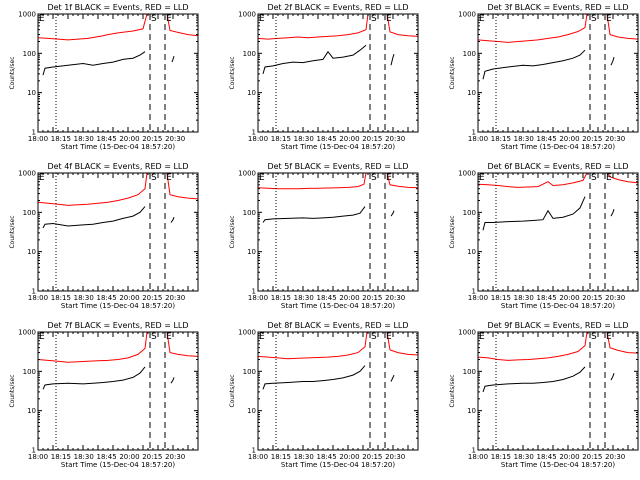 This screenshot has width=640, height=480. What do you see at coordinates (117, 166) in the screenshot?
I see `panel-title: Det 4f BLACK = Events, RED = LLD` at bounding box center [117, 166].